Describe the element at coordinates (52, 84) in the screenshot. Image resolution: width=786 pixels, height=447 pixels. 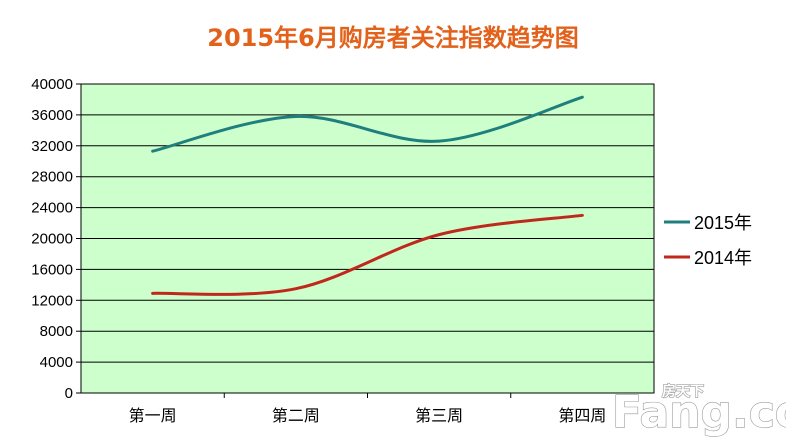
I see `y-tick-label: 40000` at that location.